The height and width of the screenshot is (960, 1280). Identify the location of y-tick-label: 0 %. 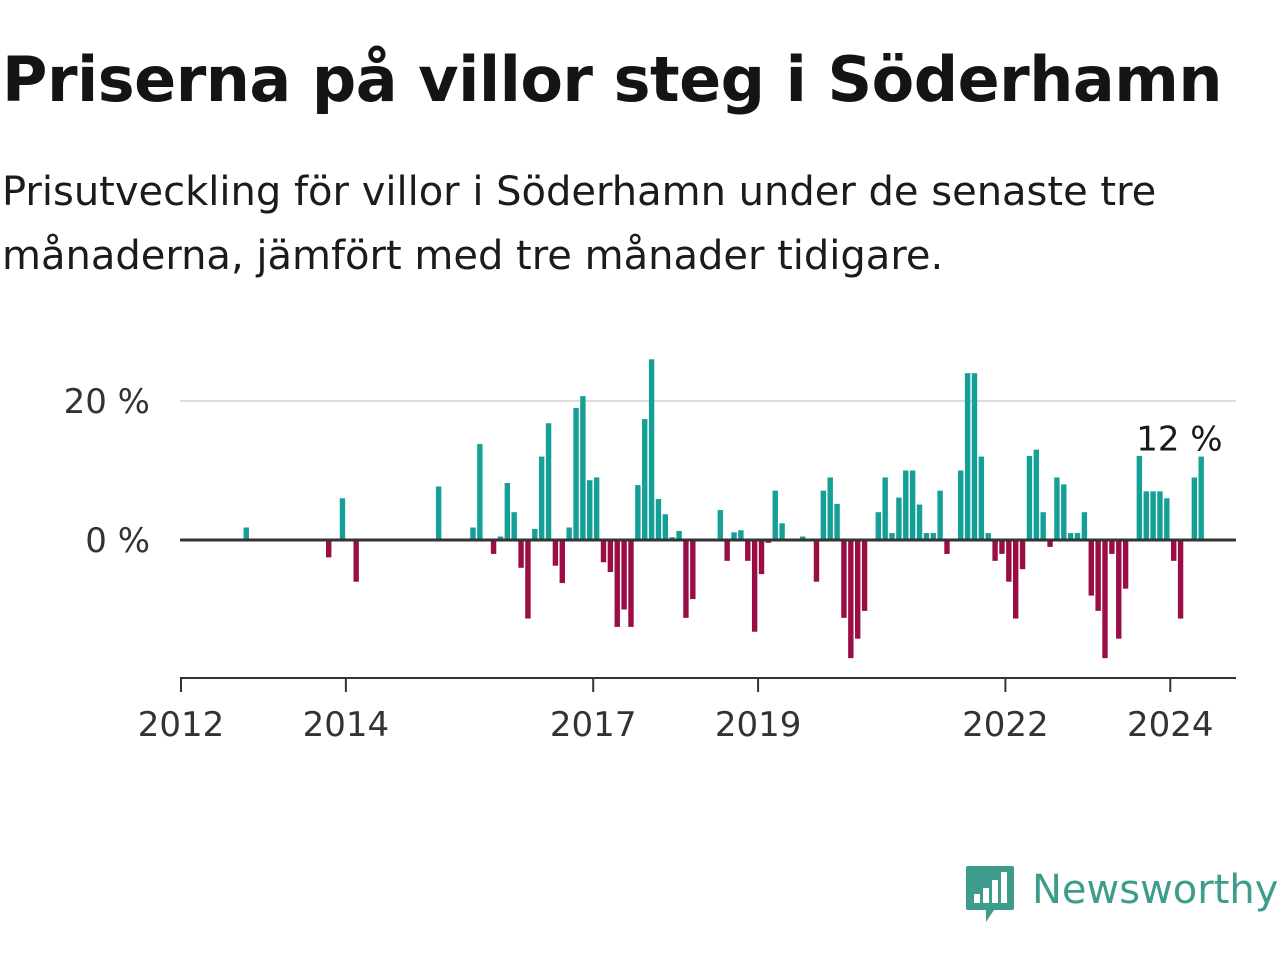
(117, 541).